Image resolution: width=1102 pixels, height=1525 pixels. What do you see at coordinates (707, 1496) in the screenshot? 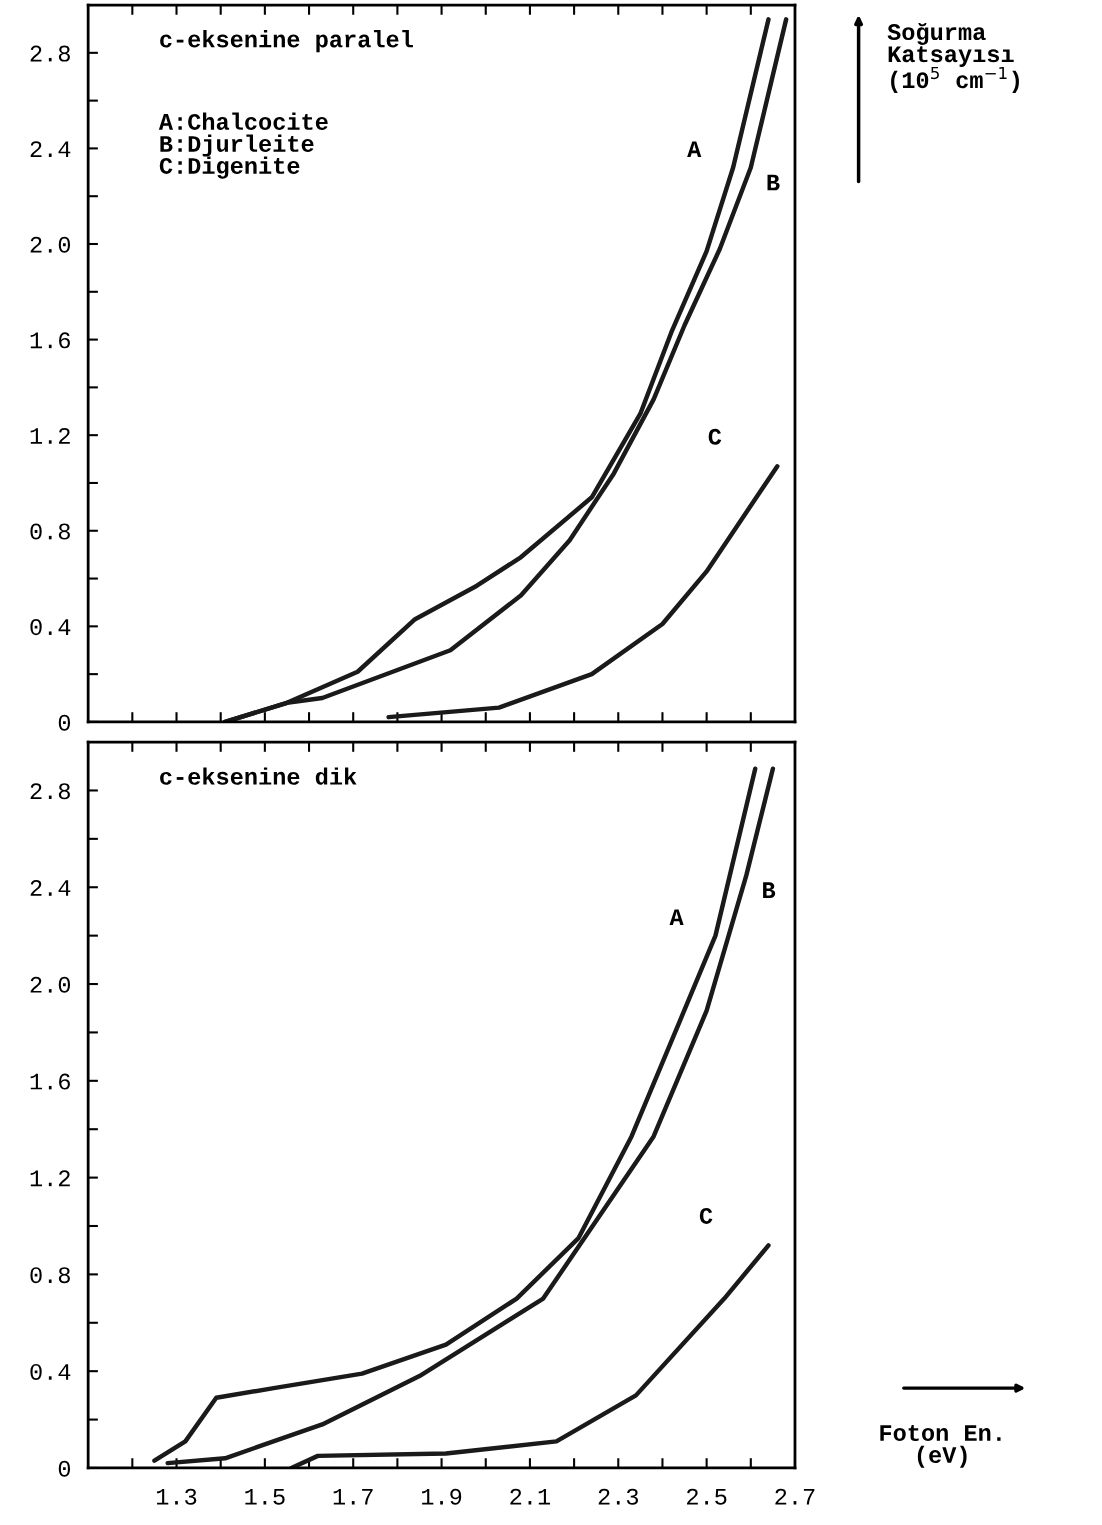
I see `x-tick-label: 2.5` at bounding box center [707, 1496].